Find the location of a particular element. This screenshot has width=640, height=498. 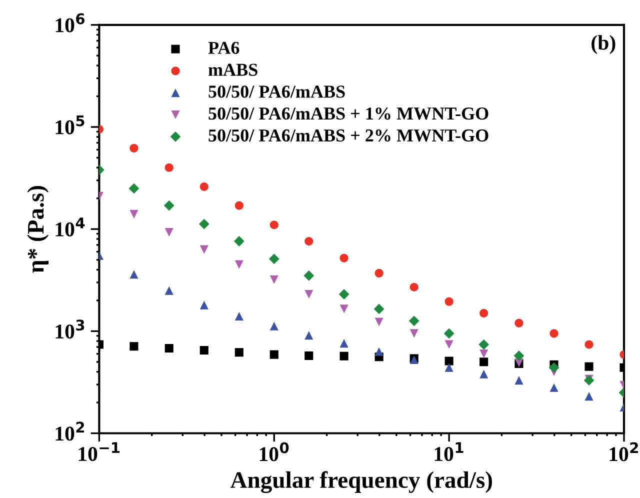

legend-label: 50/50/ PA6/mABS + 1% MWNT-GO is located at coordinates (348, 113).